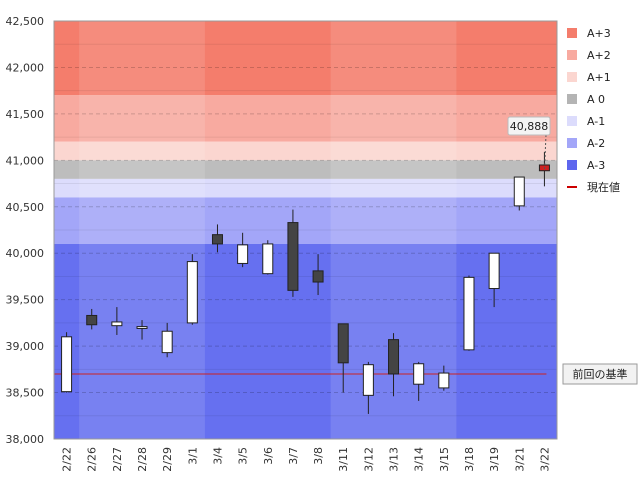 This screenshot has height=480, width=644. What do you see at coordinates (293, 456) in the screenshot?
I see `x-tick-label: 3/7` at bounding box center [293, 456].